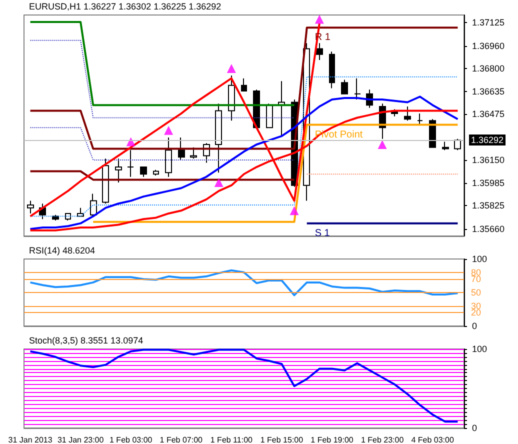 The image size is (518, 444). I want to click on y-tick-label: 1.36800, so click(488, 68).